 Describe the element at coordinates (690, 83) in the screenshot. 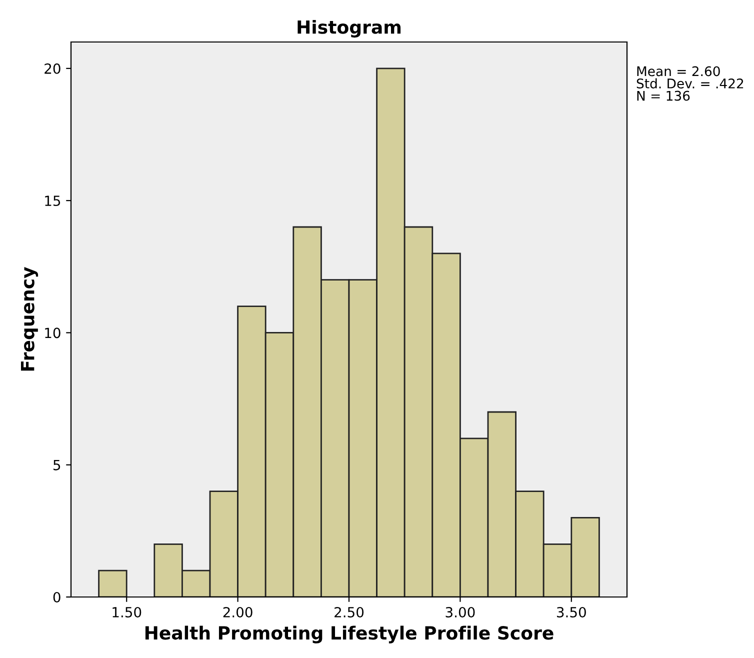

I see `text: Mean = 2.60 Std. Dev. = .422 N = 136` at that location.